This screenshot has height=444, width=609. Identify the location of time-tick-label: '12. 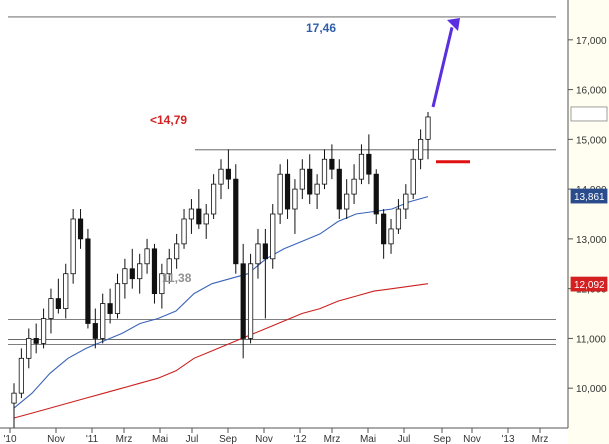
(299, 439).